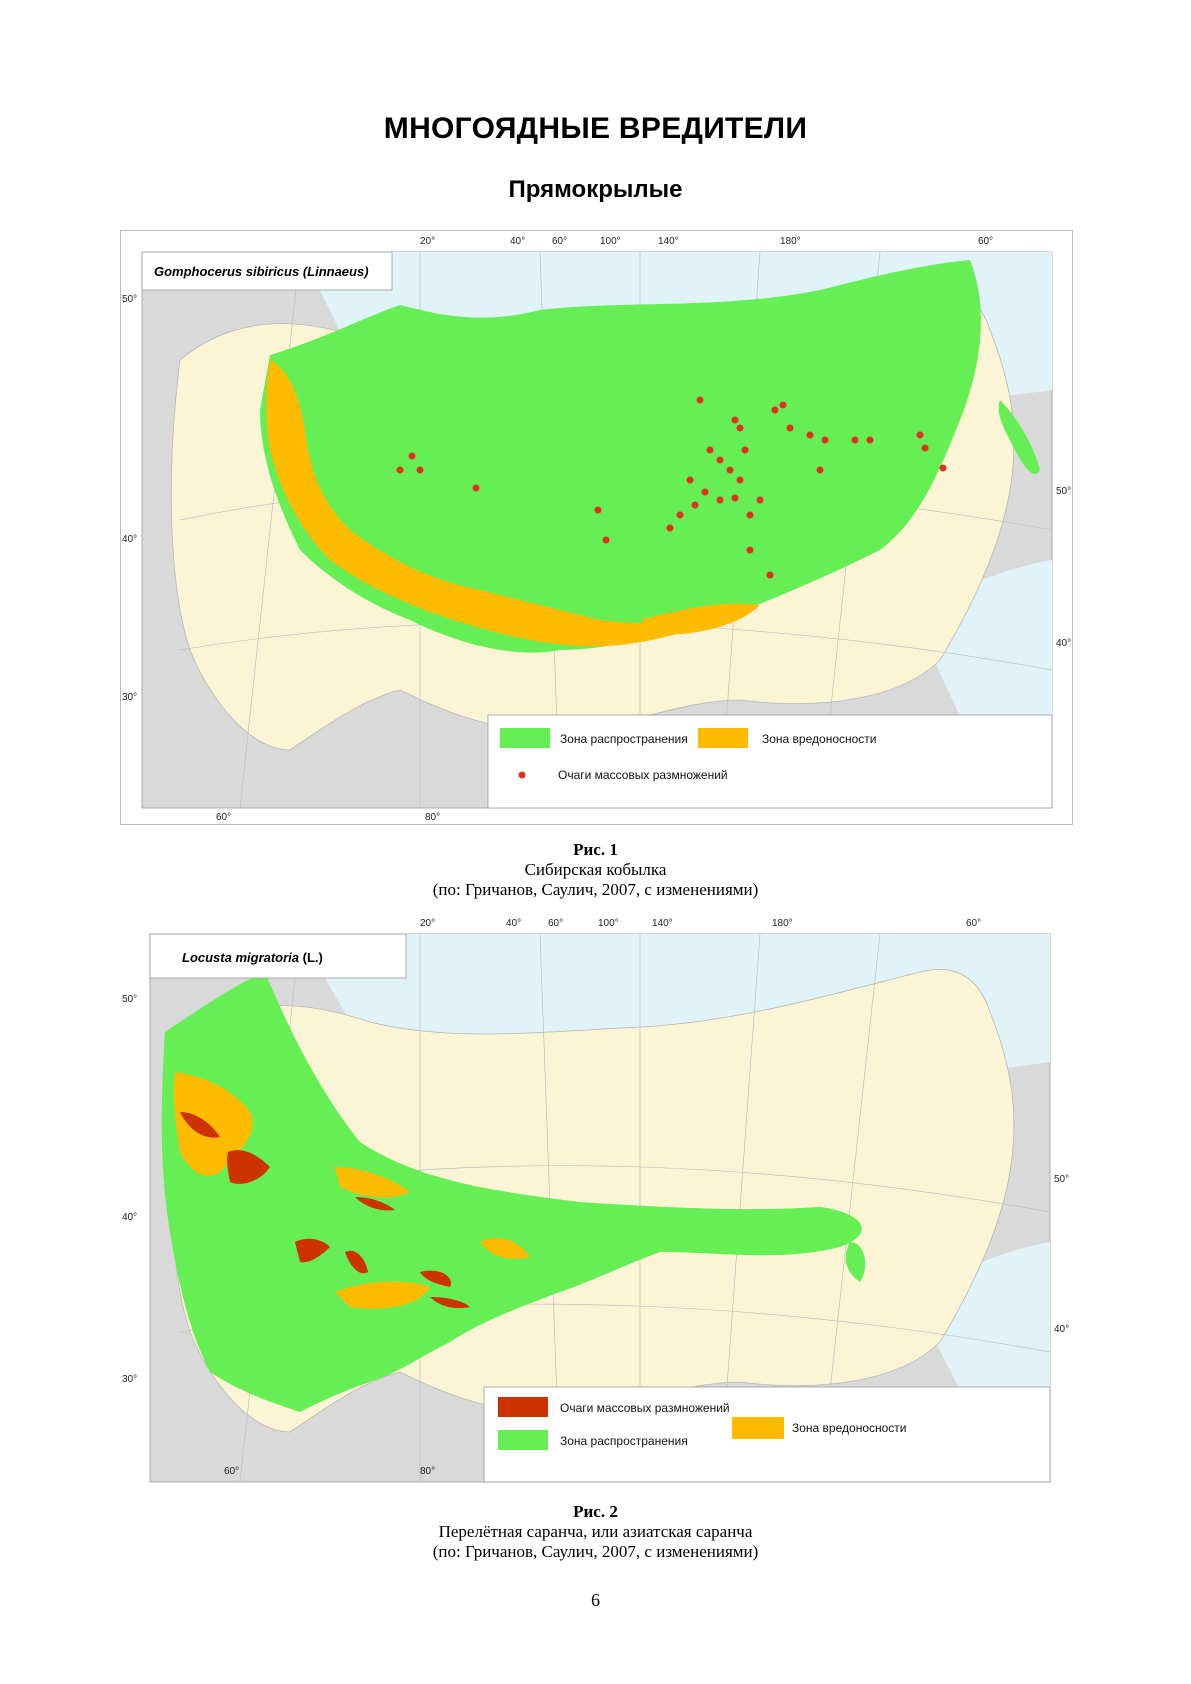  I want to click on figure-2-number: Рис. 2, so click(595, 1511).